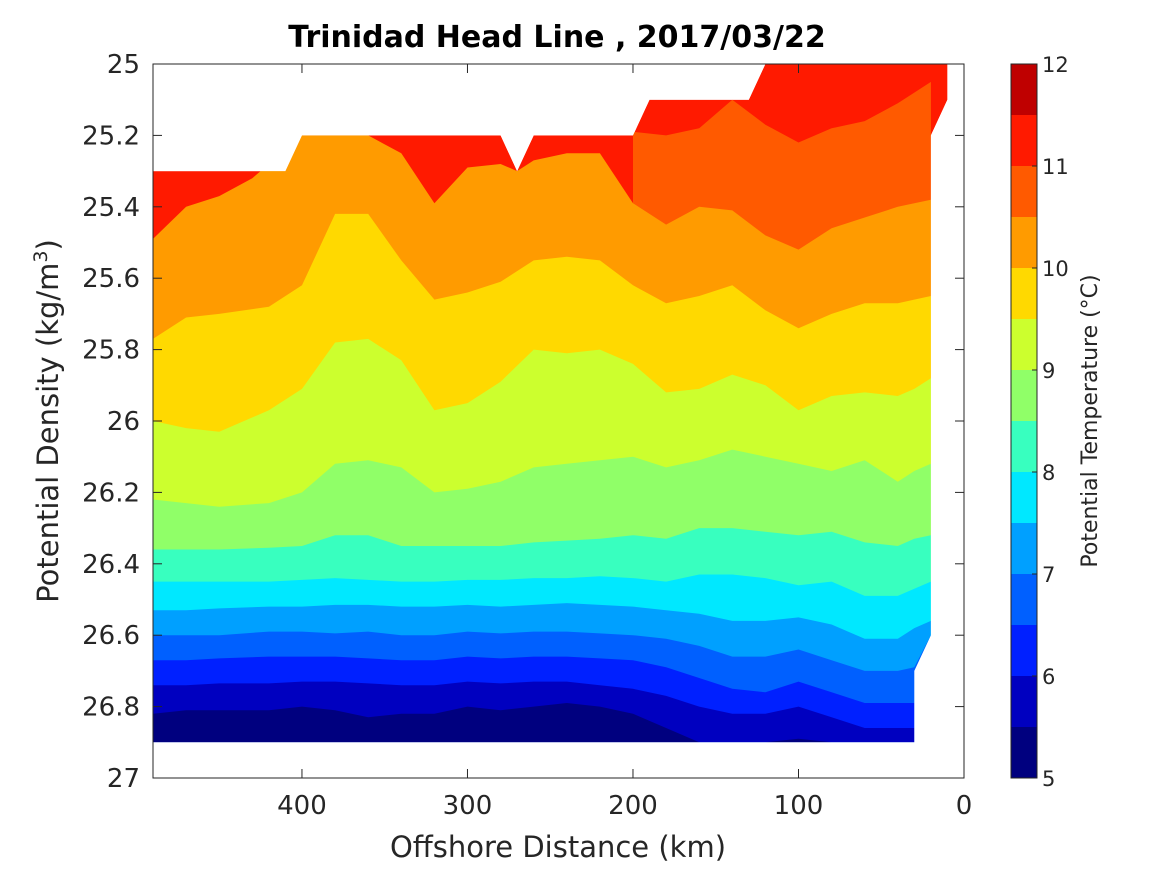  What do you see at coordinates (1055, 269) in the screenshot?
I see `colorbar-tick-label: 10` at bounding box center [1055, 269].